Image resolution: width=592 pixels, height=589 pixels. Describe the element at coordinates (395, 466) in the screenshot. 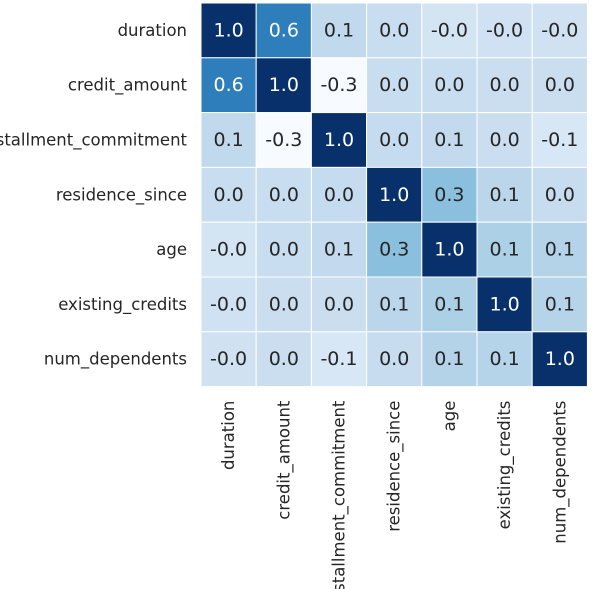

I see `x-tick-label: residence_since` at that location.